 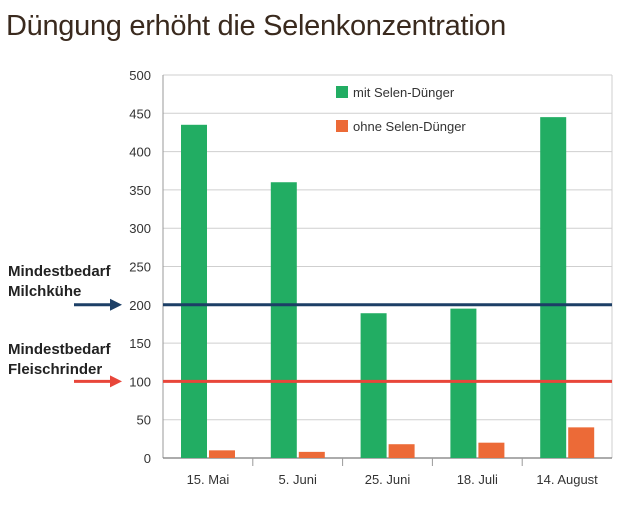 What do you see at coordinates (298, 479) in the screenshot?
I see `x-category-label: 5. Juni` at bounding box center [298, 479].